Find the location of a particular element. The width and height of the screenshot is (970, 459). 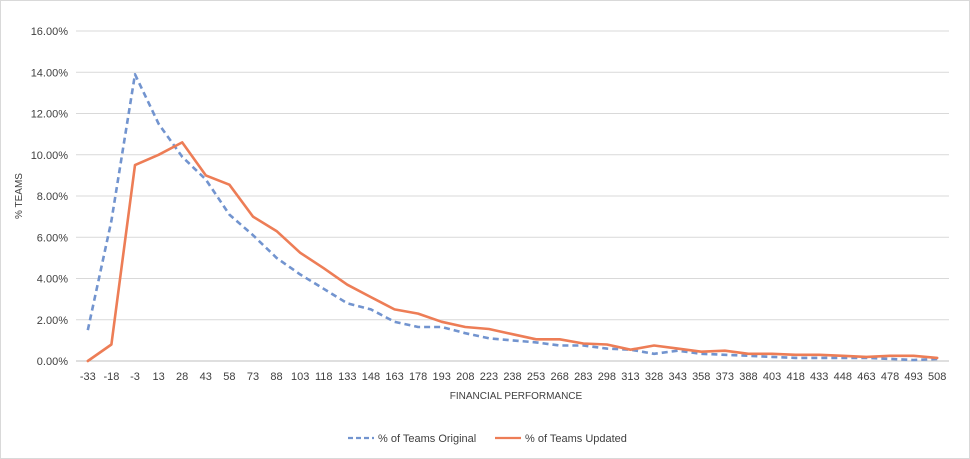

x-tick-label: -33 is located at coordinates (88, 377).